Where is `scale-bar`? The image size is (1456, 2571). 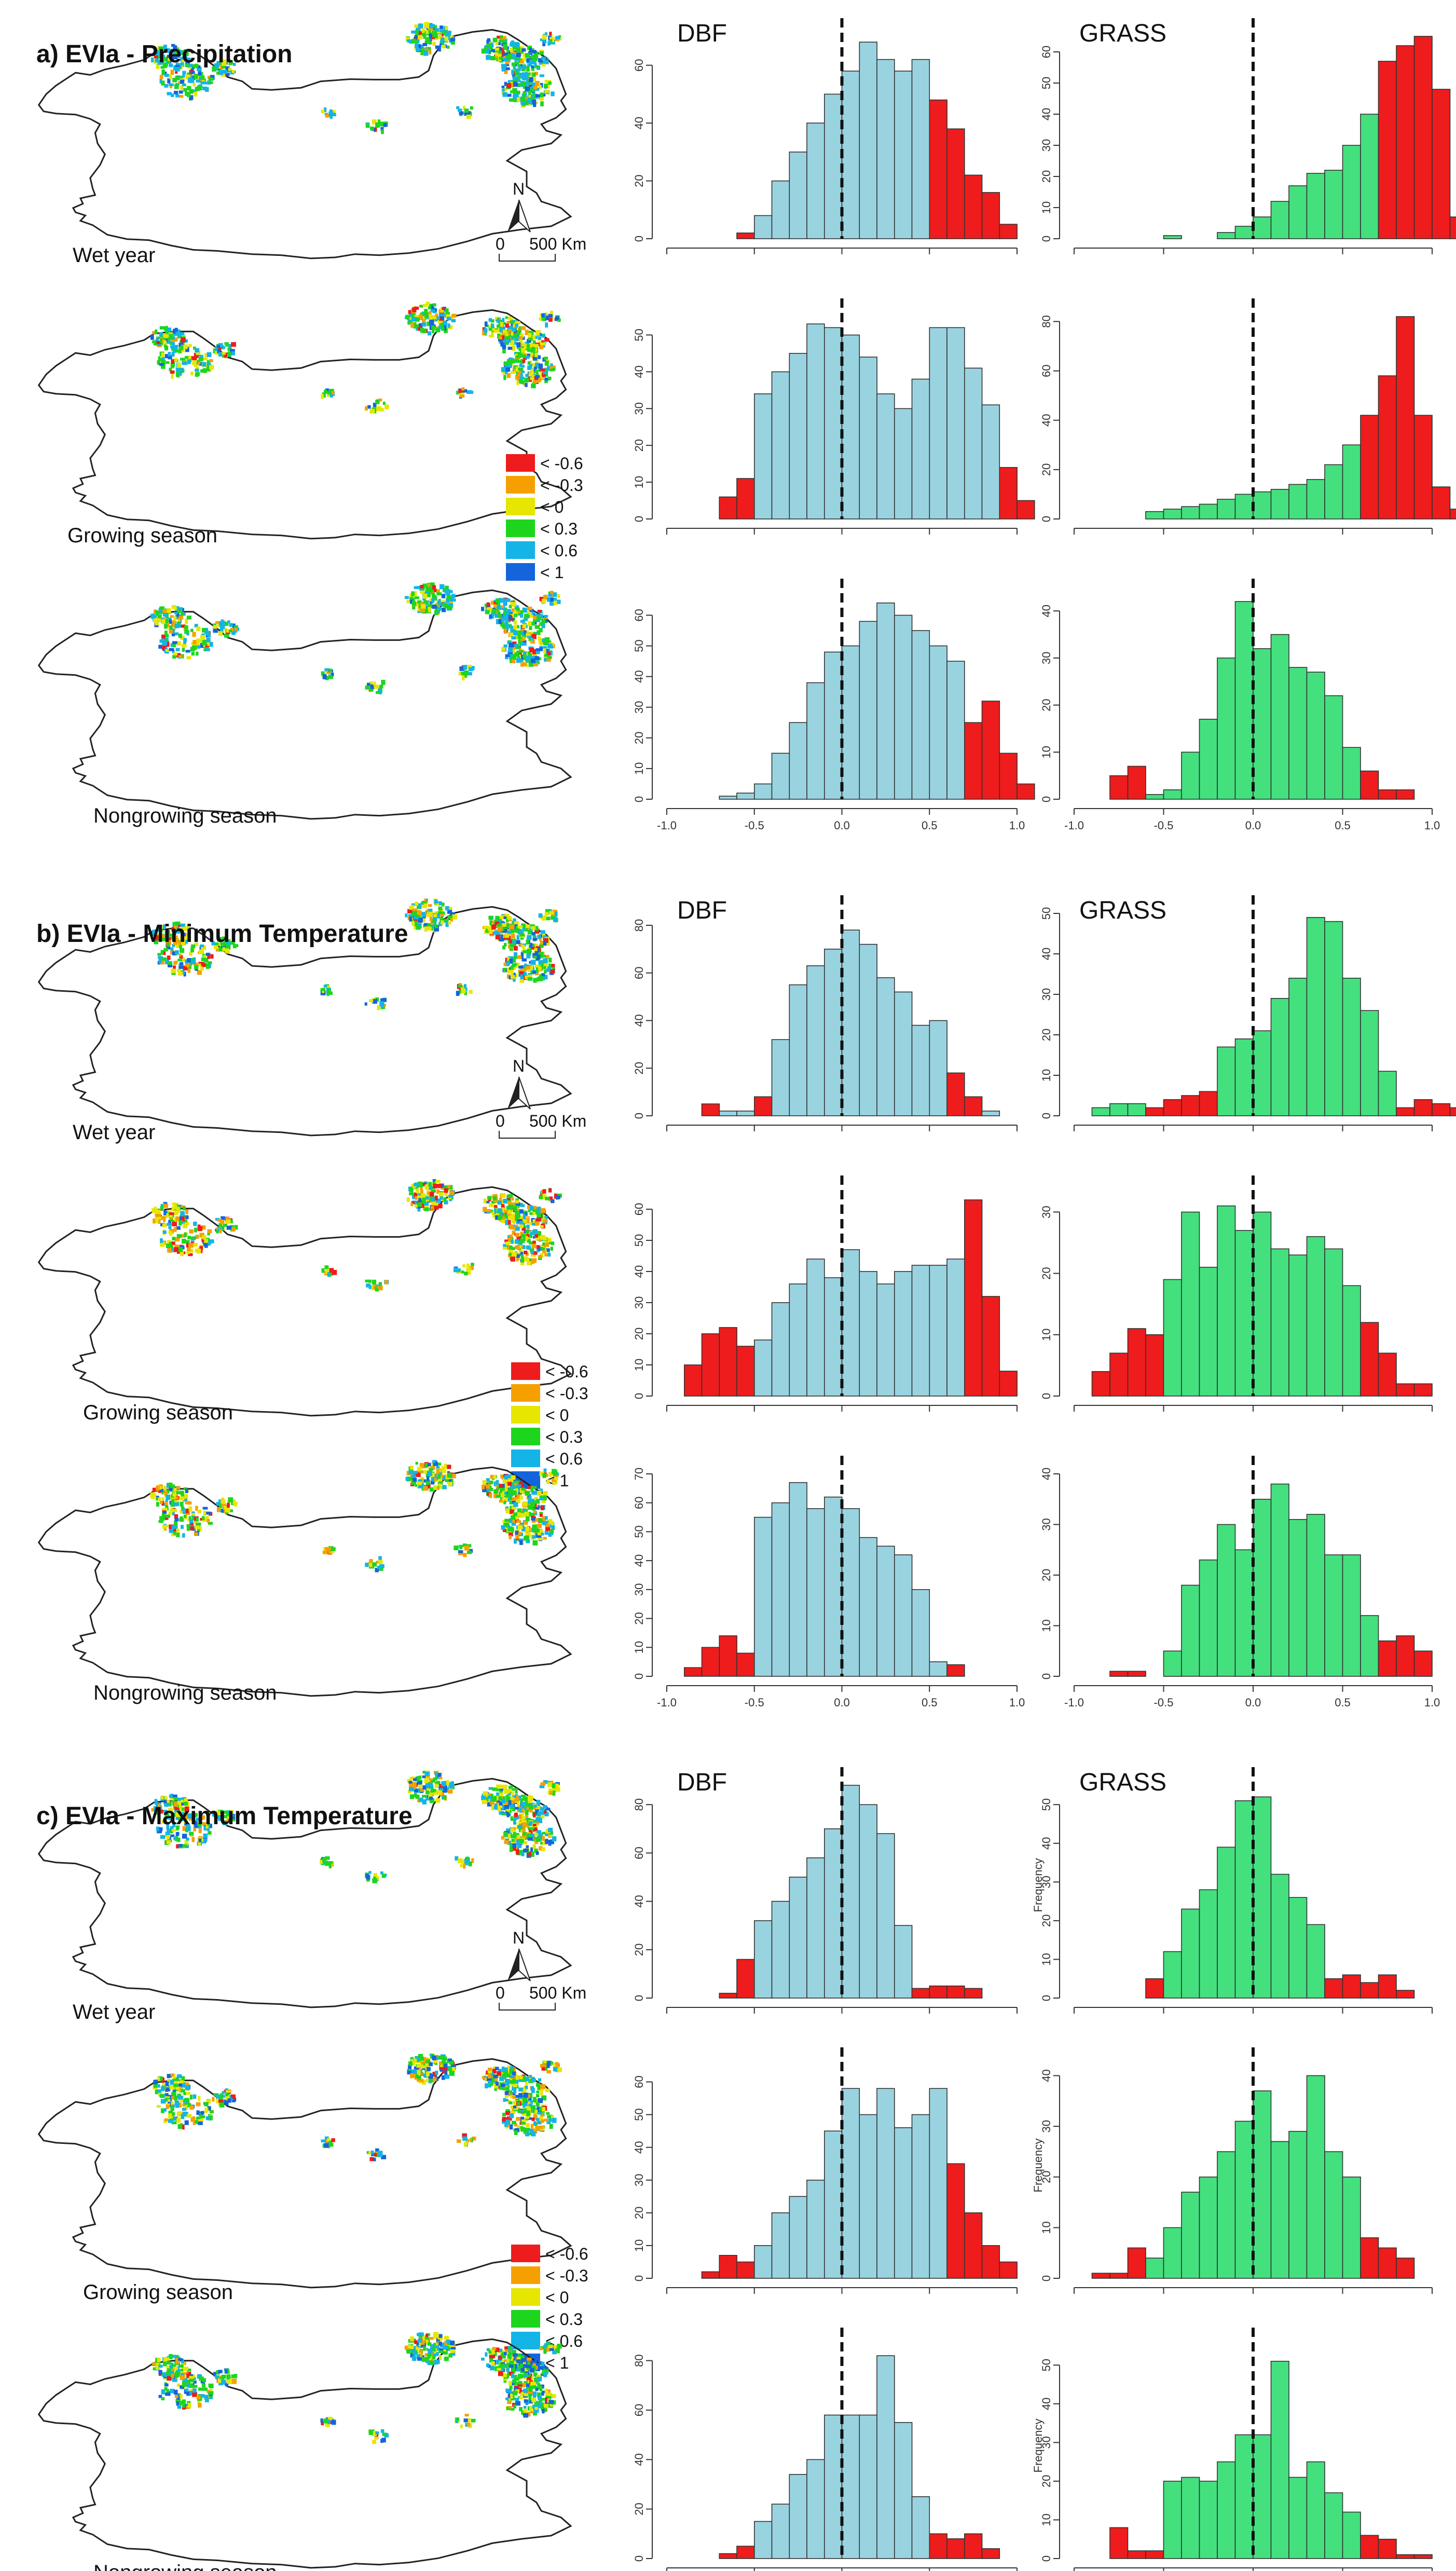
scale-bar is located at coordinates (528, 258).